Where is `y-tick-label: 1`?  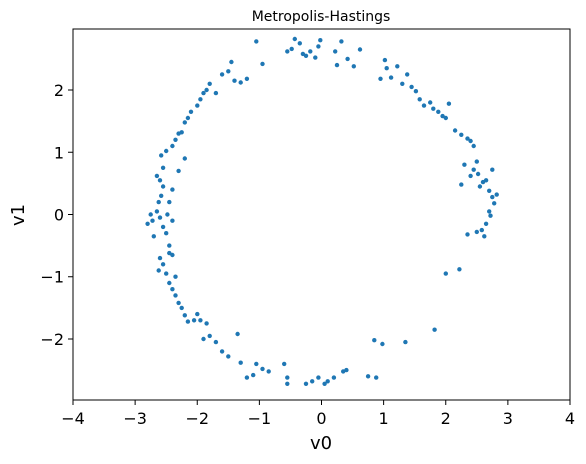 y-tick-label: 1 is located at coordinates (59, 152).